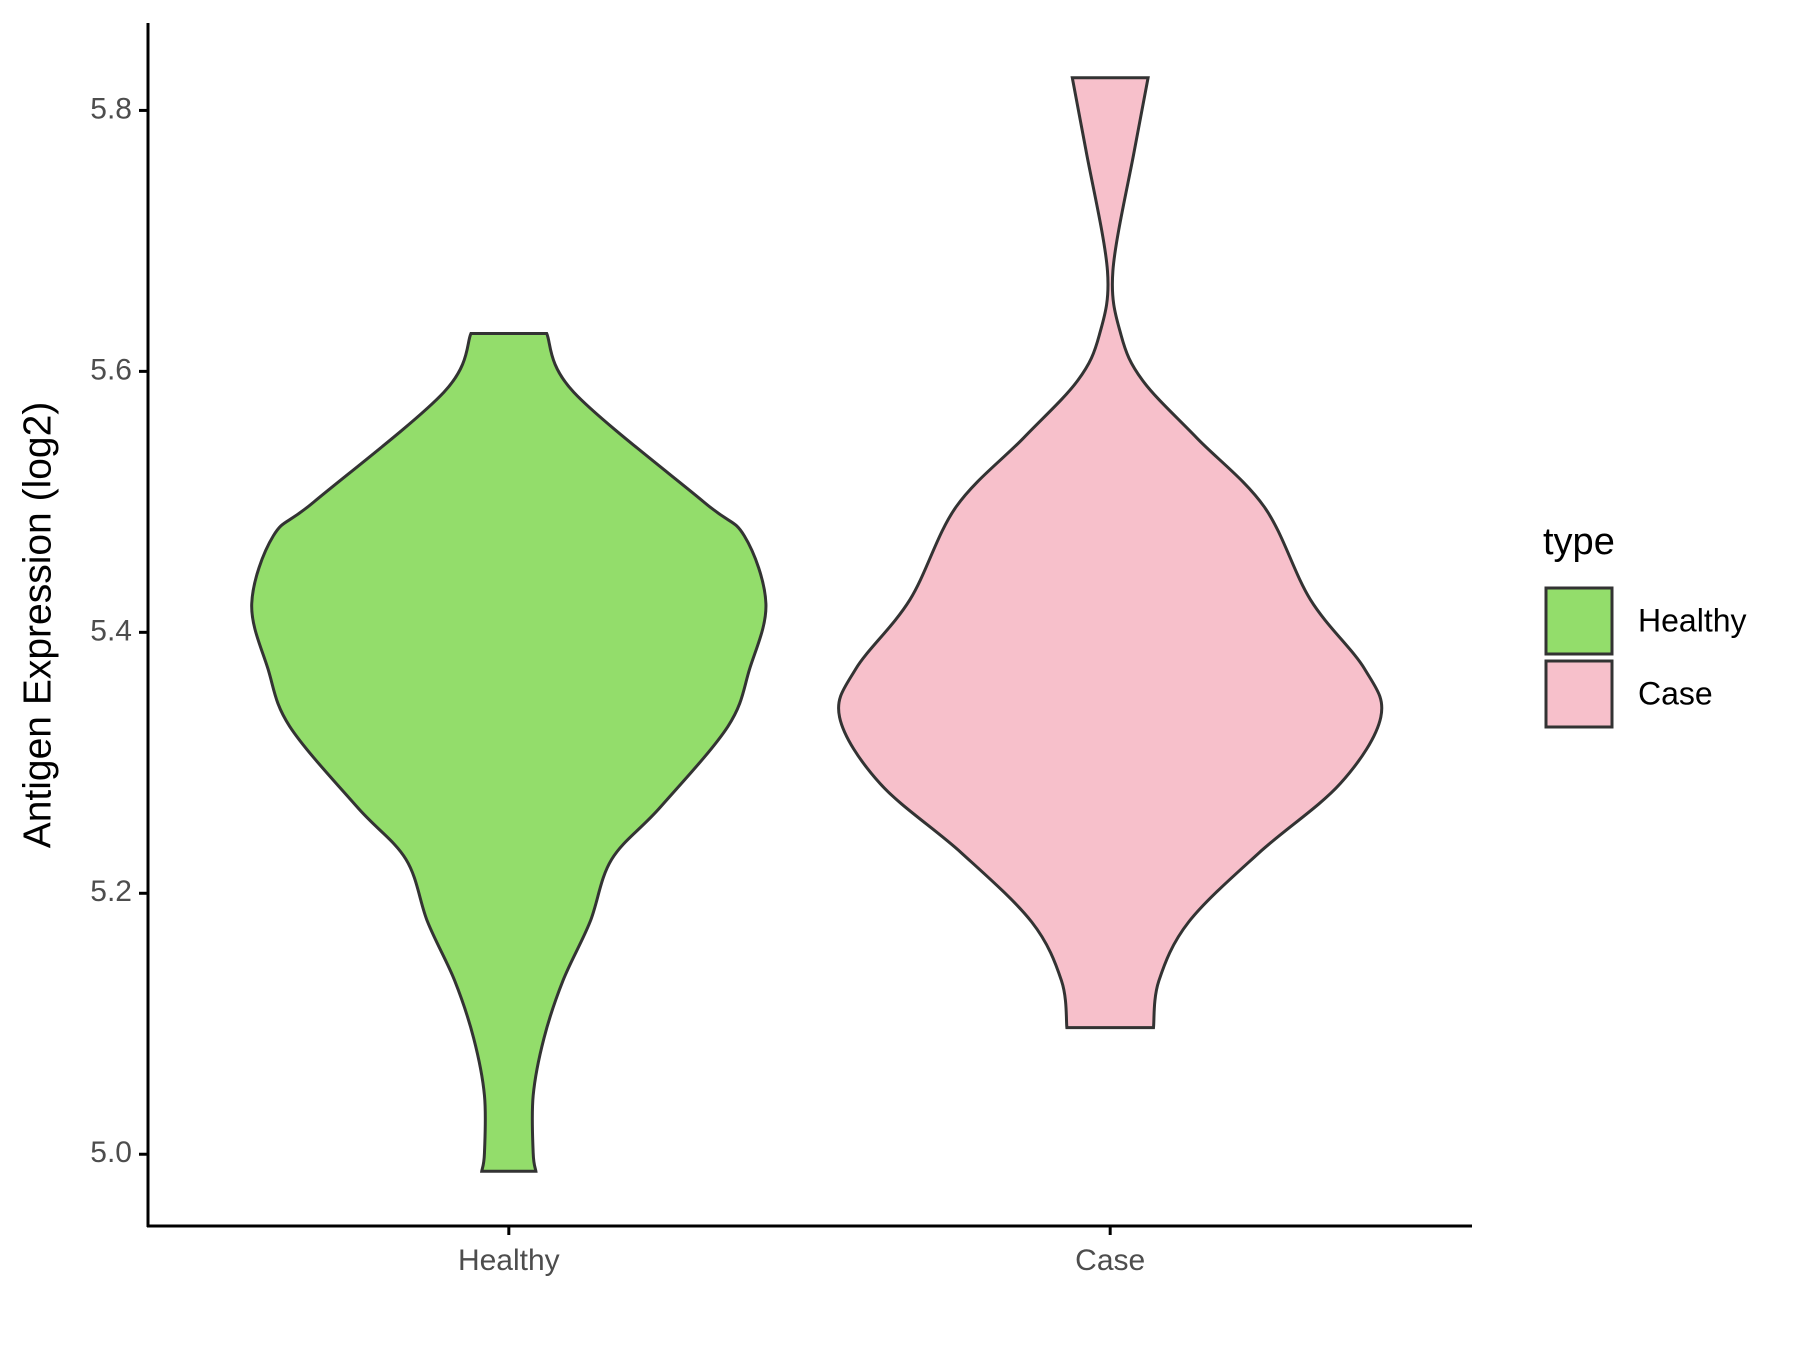 The height and width of the screenshot is (1350, 1800). What do you see at coordinates (1675, 693) in the screenshot?
I see `legend-label: Case` at bounding box center [1675, 693].